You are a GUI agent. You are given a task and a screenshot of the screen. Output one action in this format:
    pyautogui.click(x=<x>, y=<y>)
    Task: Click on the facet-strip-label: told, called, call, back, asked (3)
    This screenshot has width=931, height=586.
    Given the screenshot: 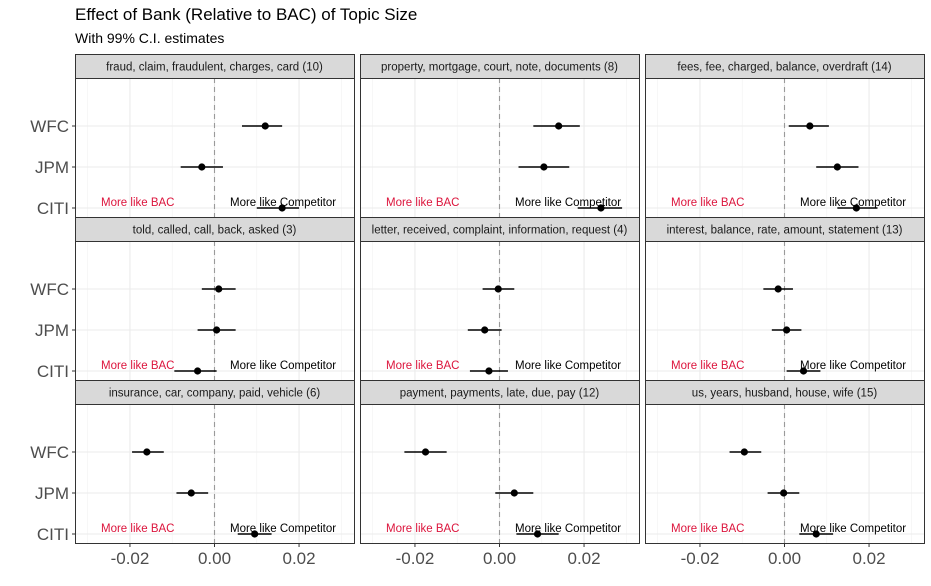 What is the action you would take?
    pyautogui.click(x=215, y=231)
    